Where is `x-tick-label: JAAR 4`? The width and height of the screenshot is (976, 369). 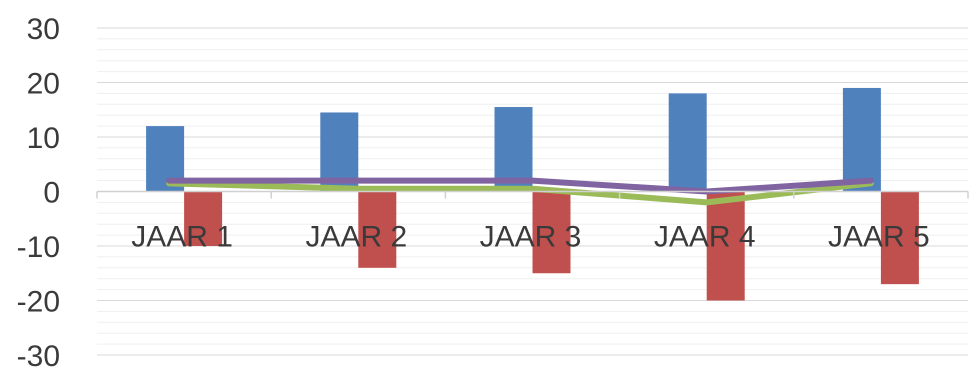 x-tick-label: JAAR 4 is located at coordinates (705, 237).